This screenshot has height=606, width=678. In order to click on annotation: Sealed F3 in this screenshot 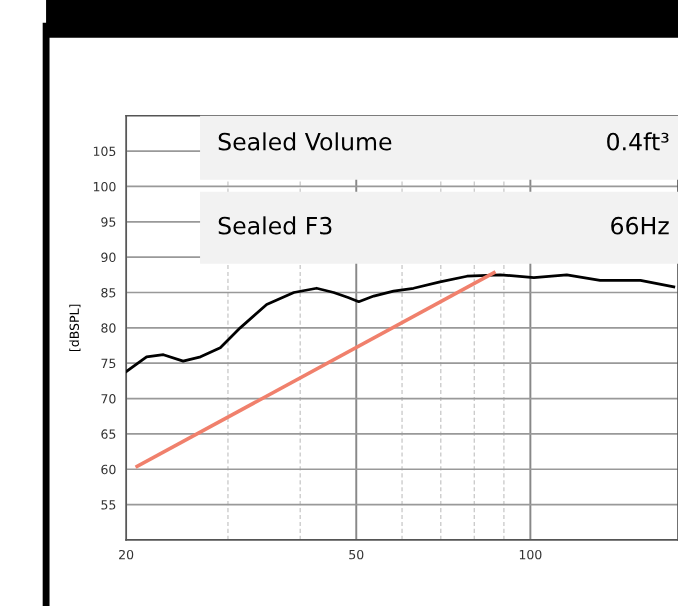, I will do `click(275, 225)`.